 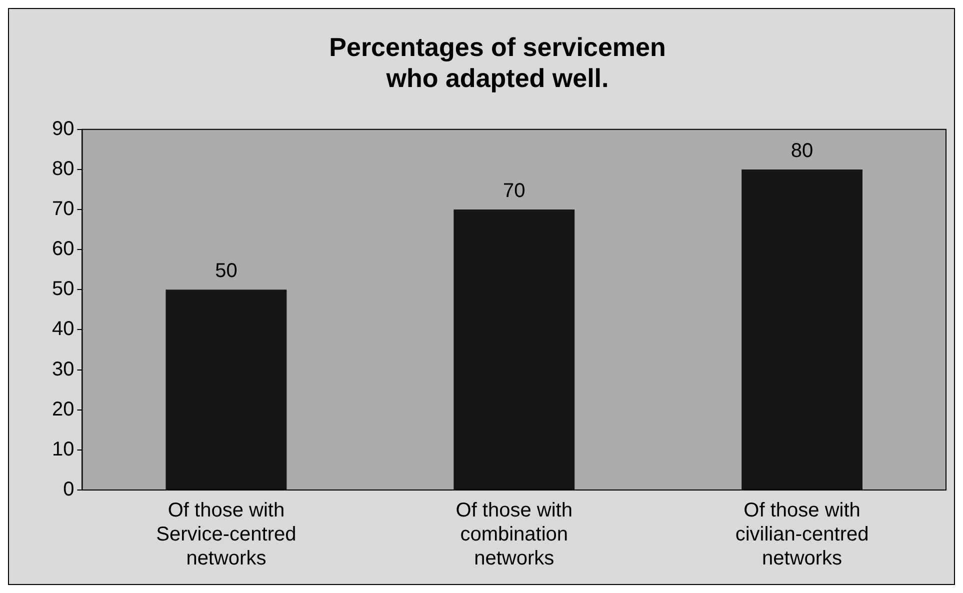 What do you see at coordinates (68, 489) in the screenshot?
I see `y-tick-label: 0` at bounding box center [68, 489].